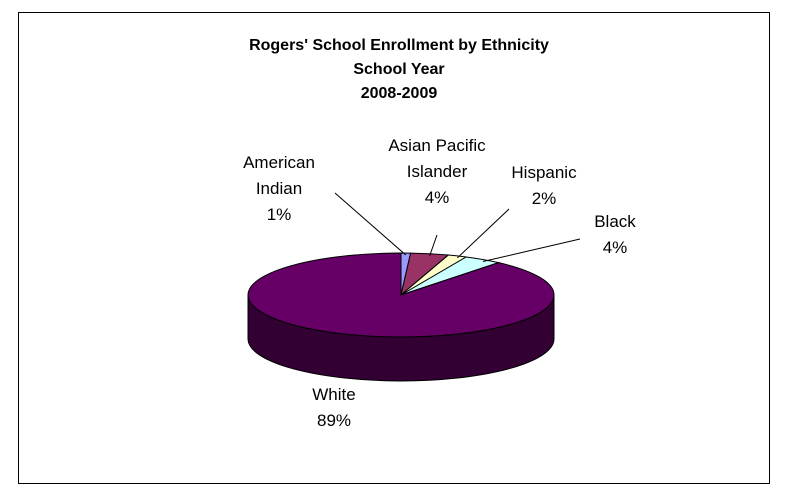 The height and width of the screenshot is (495, 789). I want to click on chart-title-line-2: School Year, so click(398, 69).